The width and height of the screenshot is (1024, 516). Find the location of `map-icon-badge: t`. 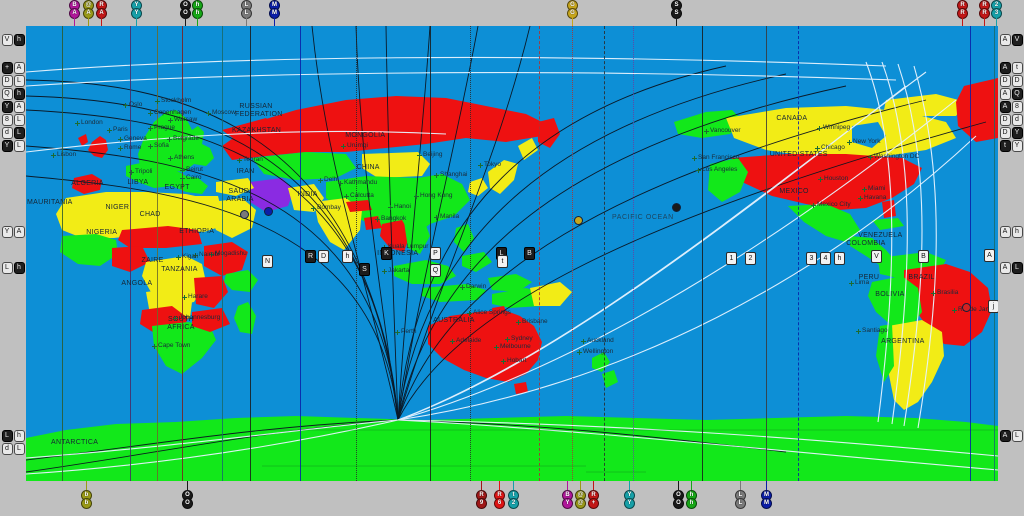

map-icon-badge: t is located at coordinates (502, 261).